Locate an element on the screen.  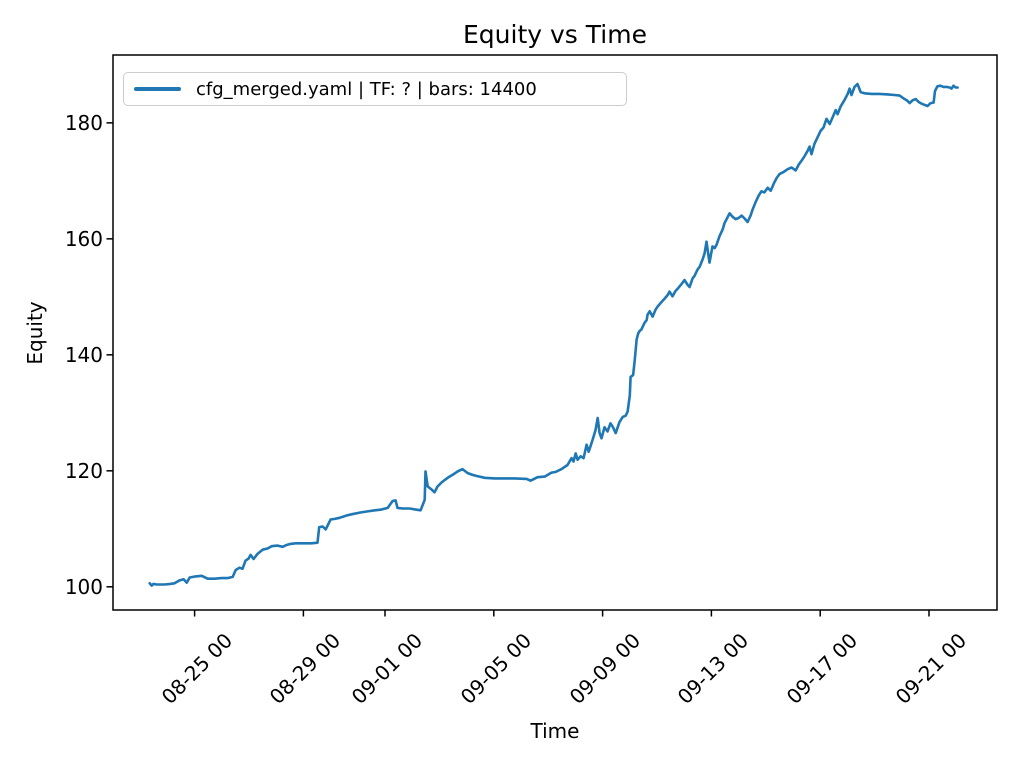
legend-line-swatch is located at coordinates (157, 89).